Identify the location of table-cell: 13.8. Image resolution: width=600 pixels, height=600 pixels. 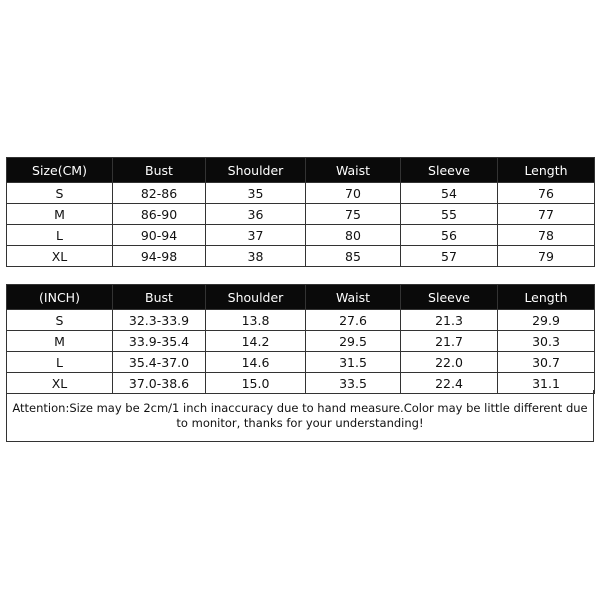
(255, 320).